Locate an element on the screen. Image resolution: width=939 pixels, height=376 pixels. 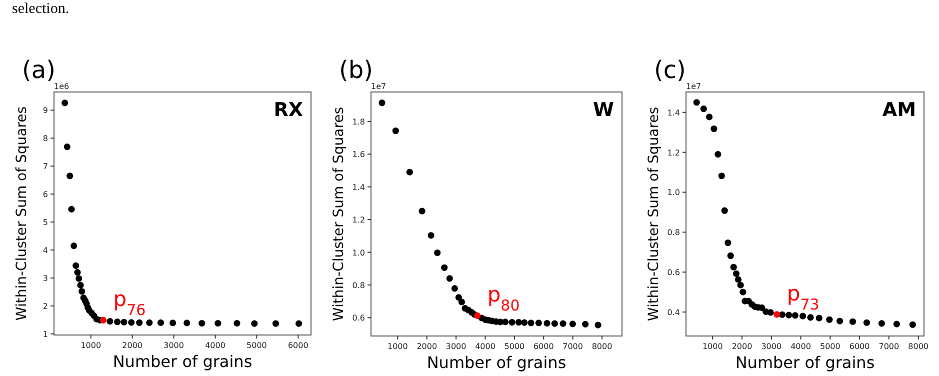
y-tick-label: 2 is located at coordinates (45, 306).